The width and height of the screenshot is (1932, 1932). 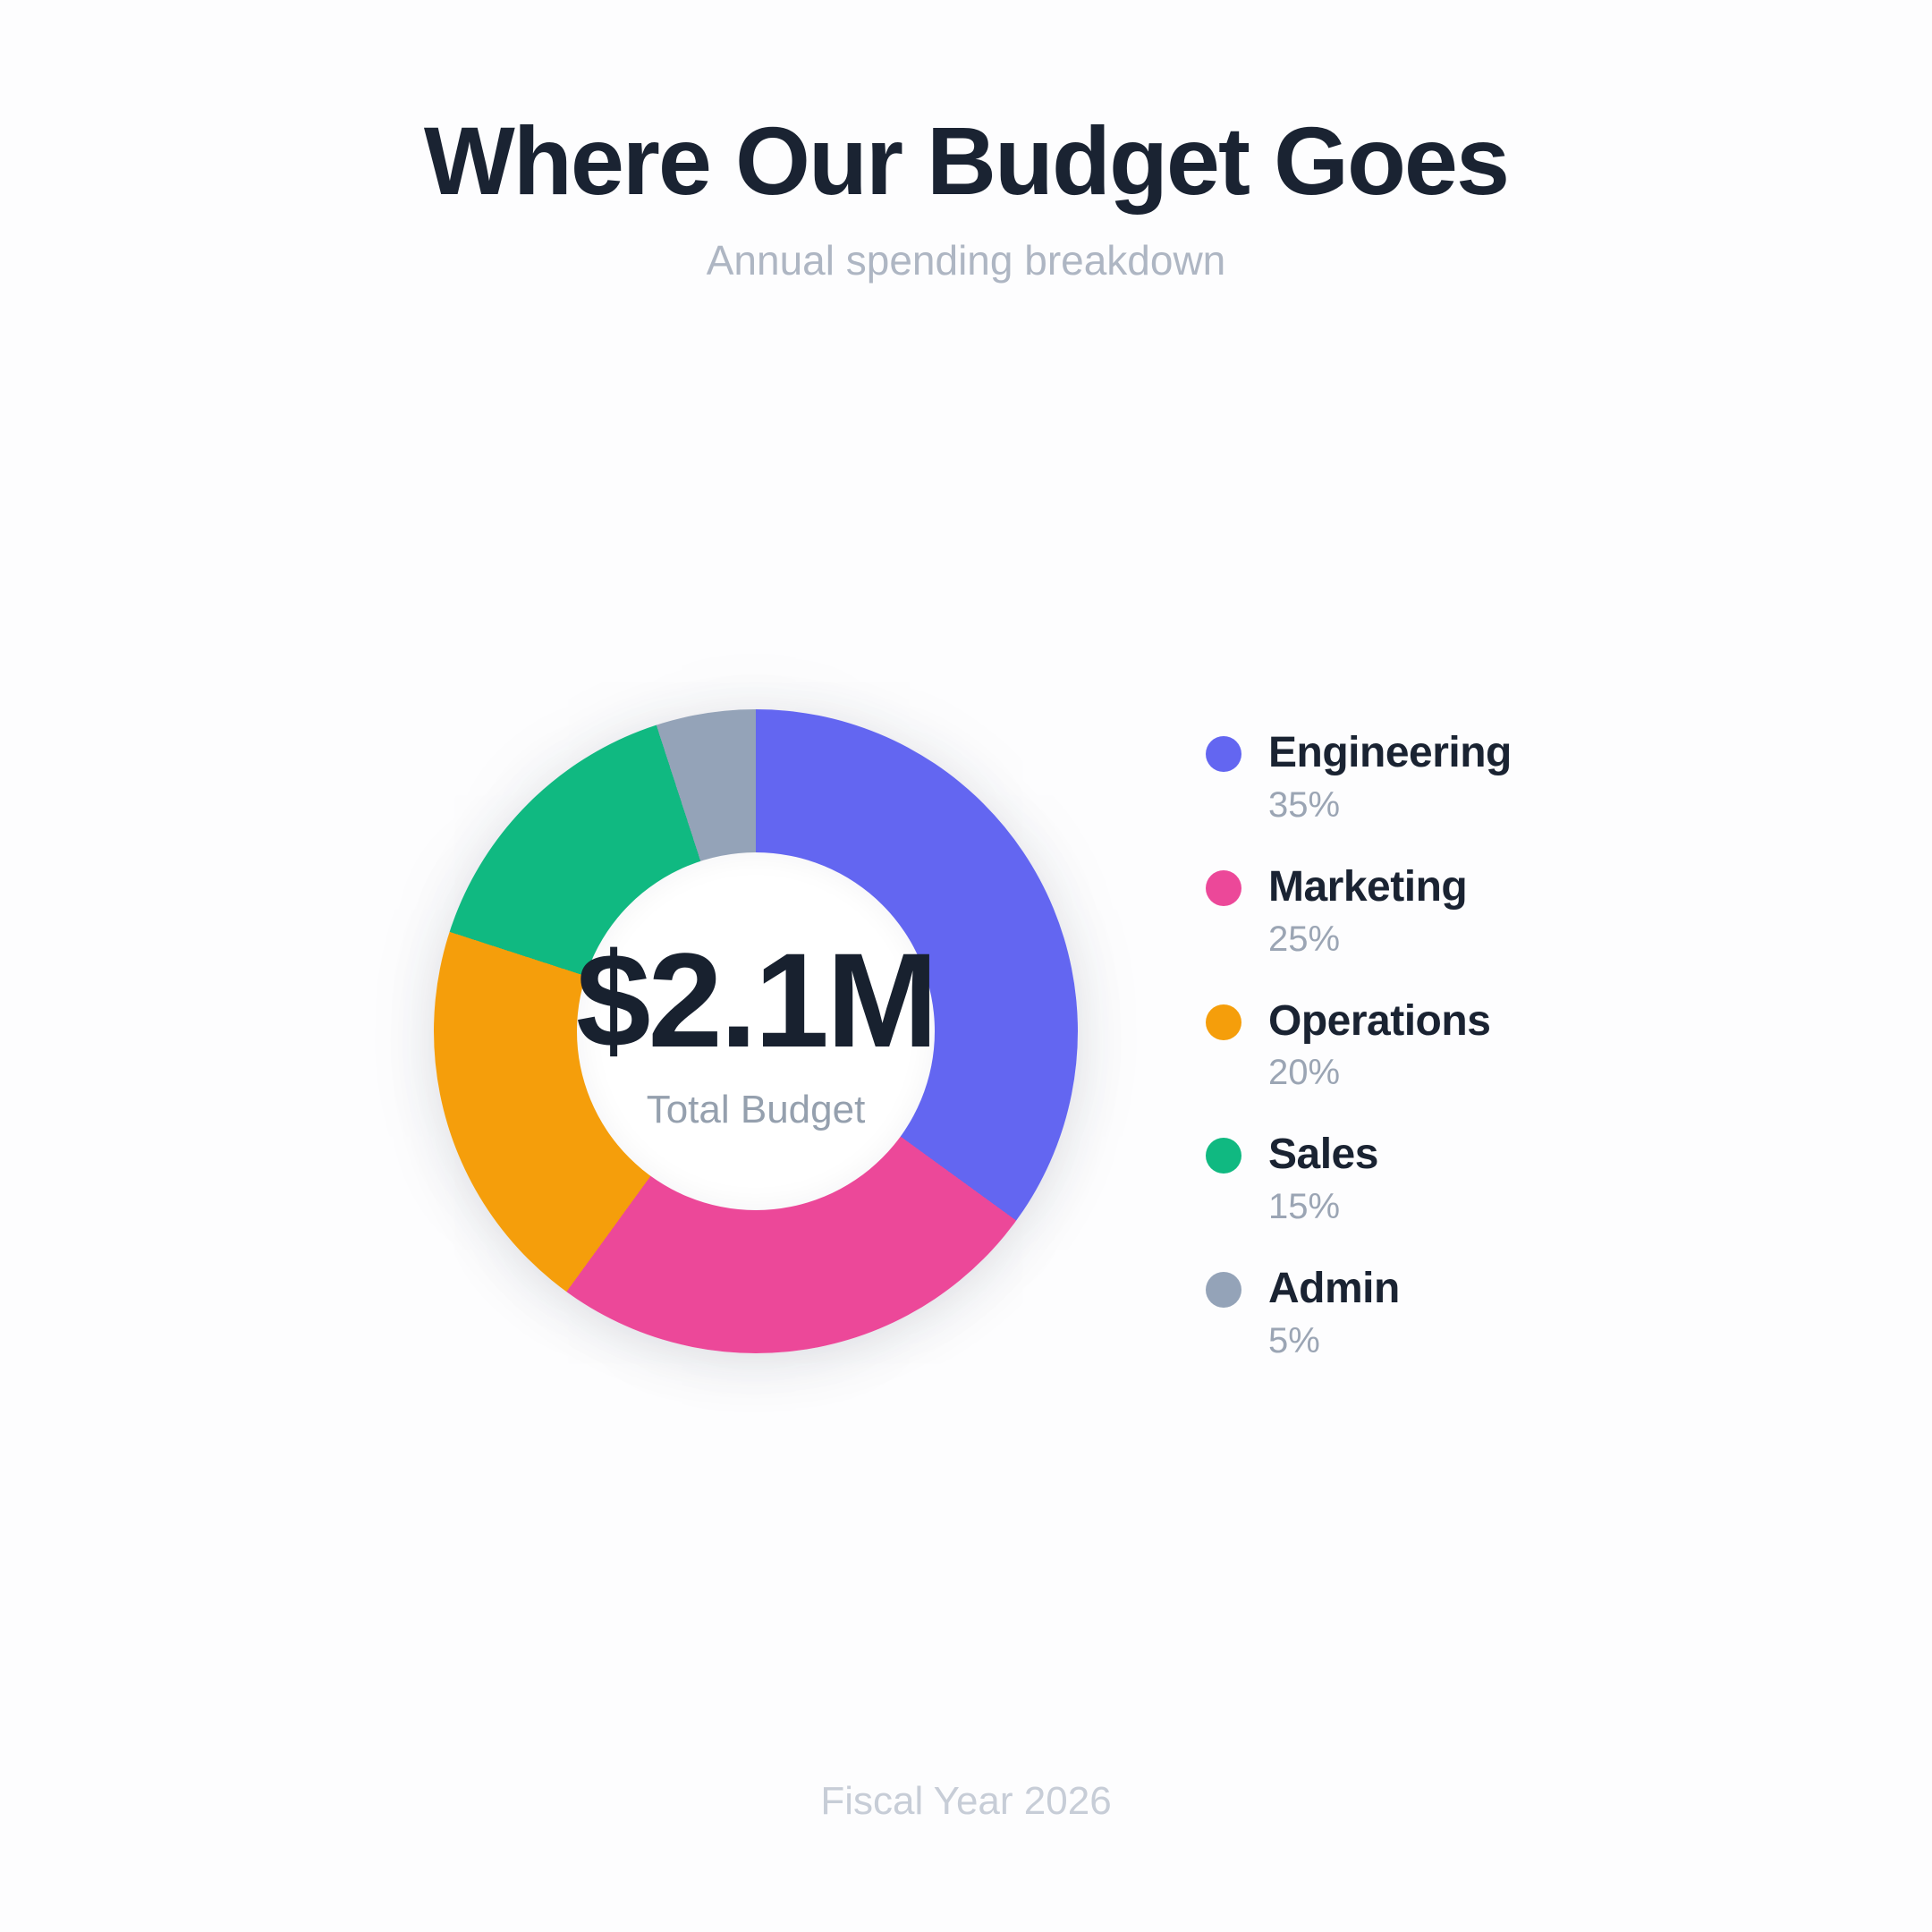 I want to click on legend-text: Engineering 35%, so click(x=1390, y=776).